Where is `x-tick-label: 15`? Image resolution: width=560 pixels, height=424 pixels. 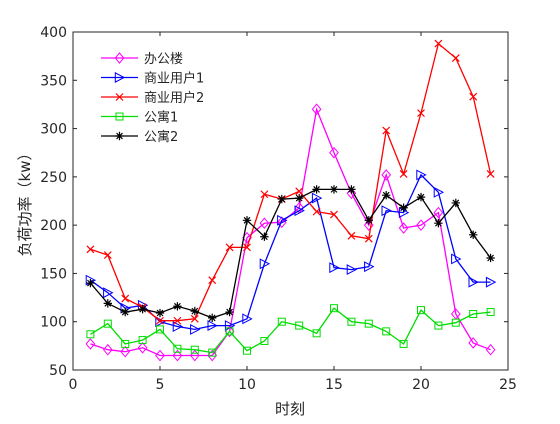
x-tick-label: 15 is located at coordinates (334, 385).